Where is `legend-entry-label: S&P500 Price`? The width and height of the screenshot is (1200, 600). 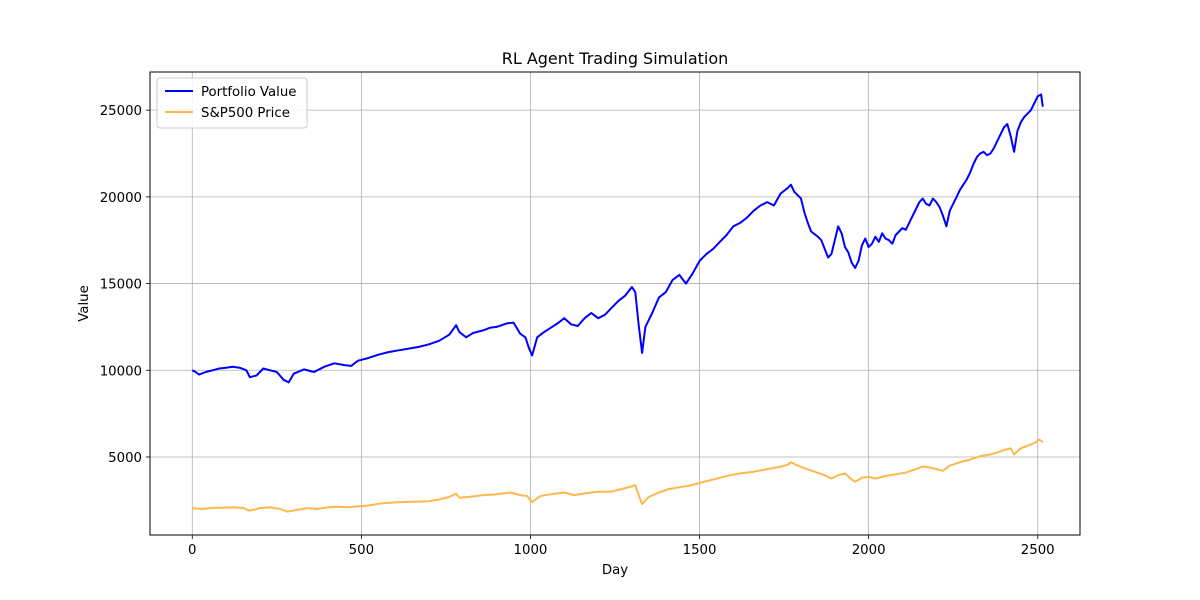 legend-entry-label: S&P500 Price is located at coordinates (245, 113).